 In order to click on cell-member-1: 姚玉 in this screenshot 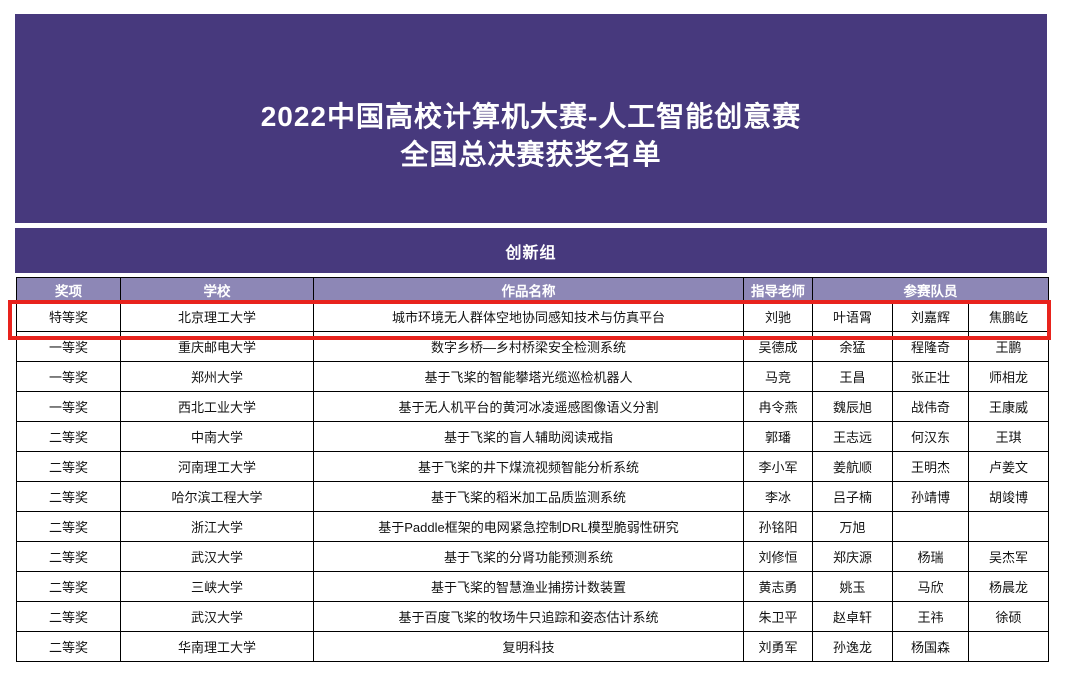, I will do `click(852, 586)`.